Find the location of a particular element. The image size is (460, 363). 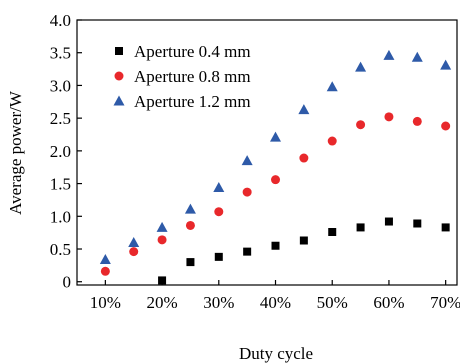

legend-label: Aperture 0.4 mm is located at coordinates (192, 51).